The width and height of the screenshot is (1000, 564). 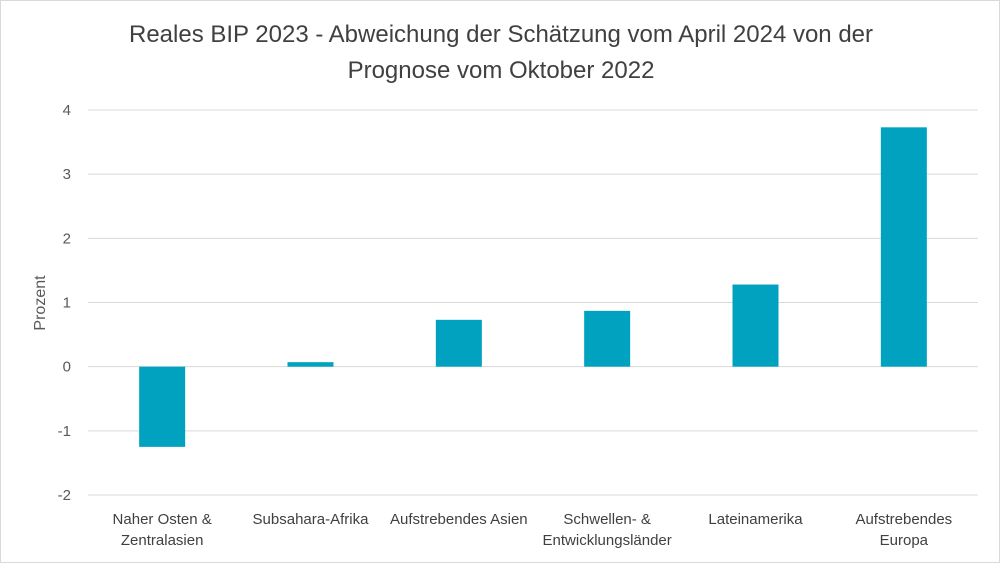 What do you see at coordinates (311, 519) in the screenshot?
I see `x-tick-label: Subsahara-Afrika` at bounding box center [311, 519].